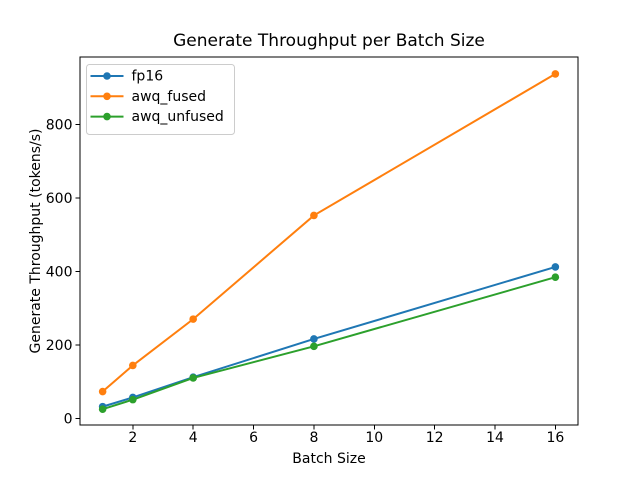  What do you see at coordinates (107, 116) in the screenshot?
I see `legend-marker-awq_unfused` at bounding box center [107, 116].